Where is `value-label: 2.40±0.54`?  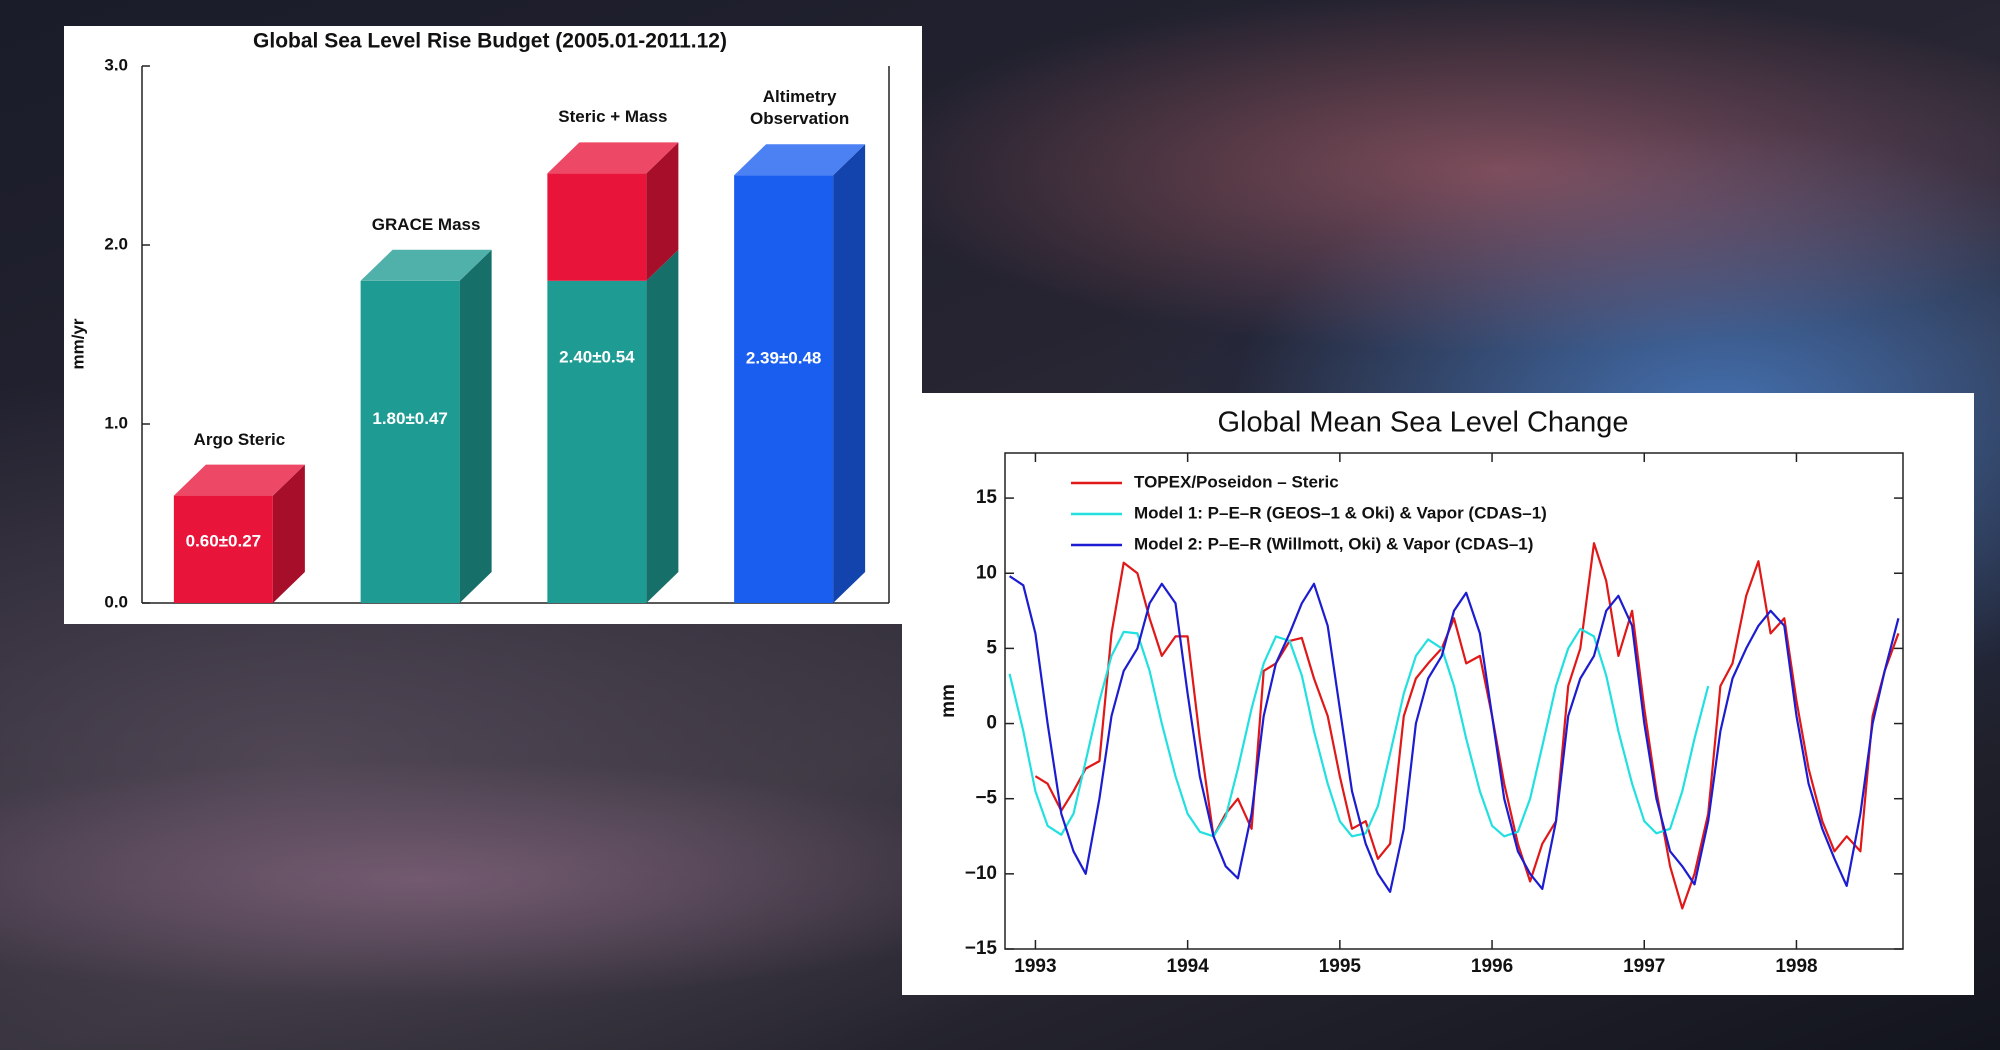 value-label: 2.40±0.54 is located at coordinates (597, 357).